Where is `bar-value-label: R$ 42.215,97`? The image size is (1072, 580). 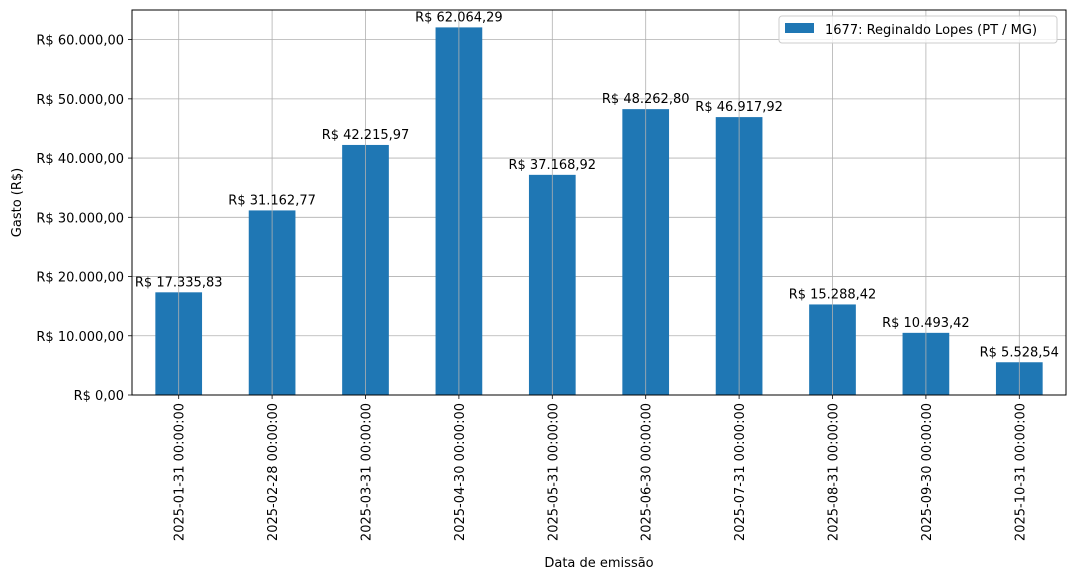 bar-value-label: R$ 42.215,97 is located at coordinates (366, 135).